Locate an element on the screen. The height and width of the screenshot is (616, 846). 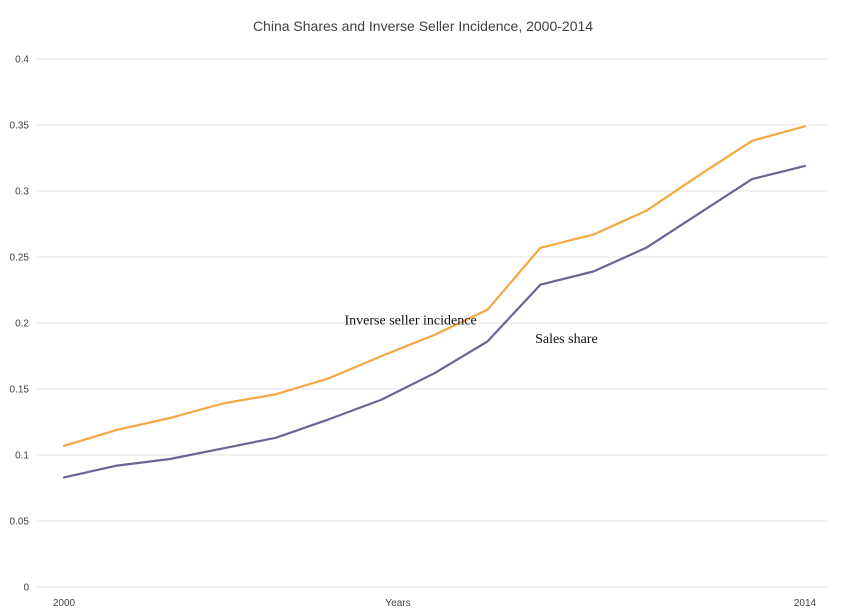
y-tick-label: 0.4 is located at coordinates (22, 60).